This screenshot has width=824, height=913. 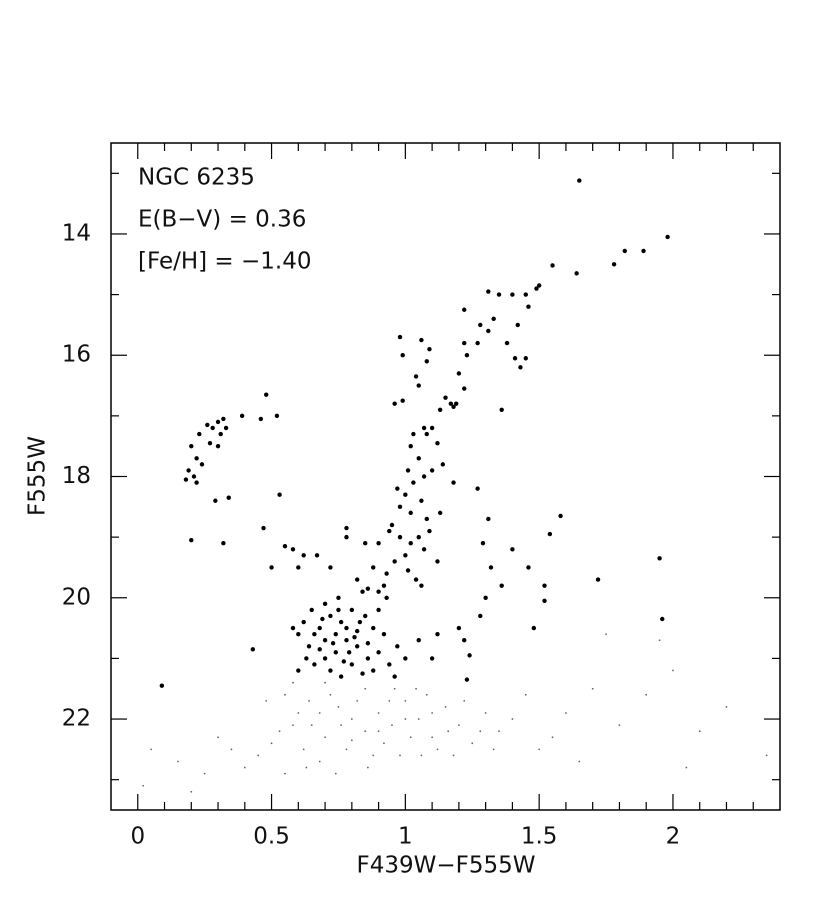 I want to click on y-tick-label: 14, so click(x=76, y=233).